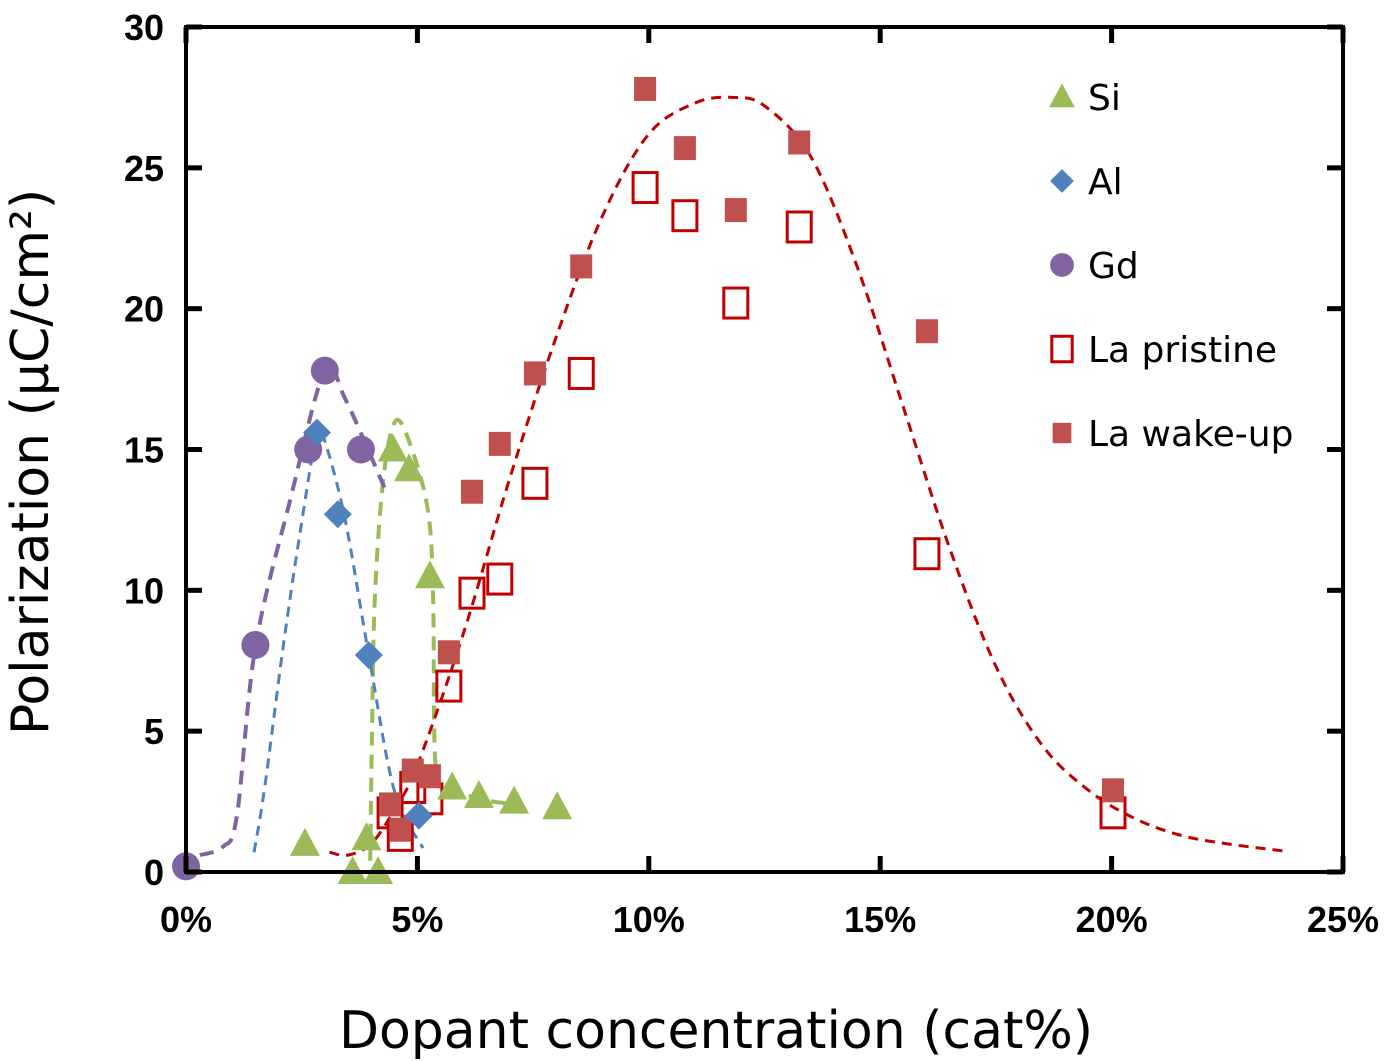  Describe the element at coordinates (417, 919) in the screenshot. I see `x-tick-label: 5%` at that location.